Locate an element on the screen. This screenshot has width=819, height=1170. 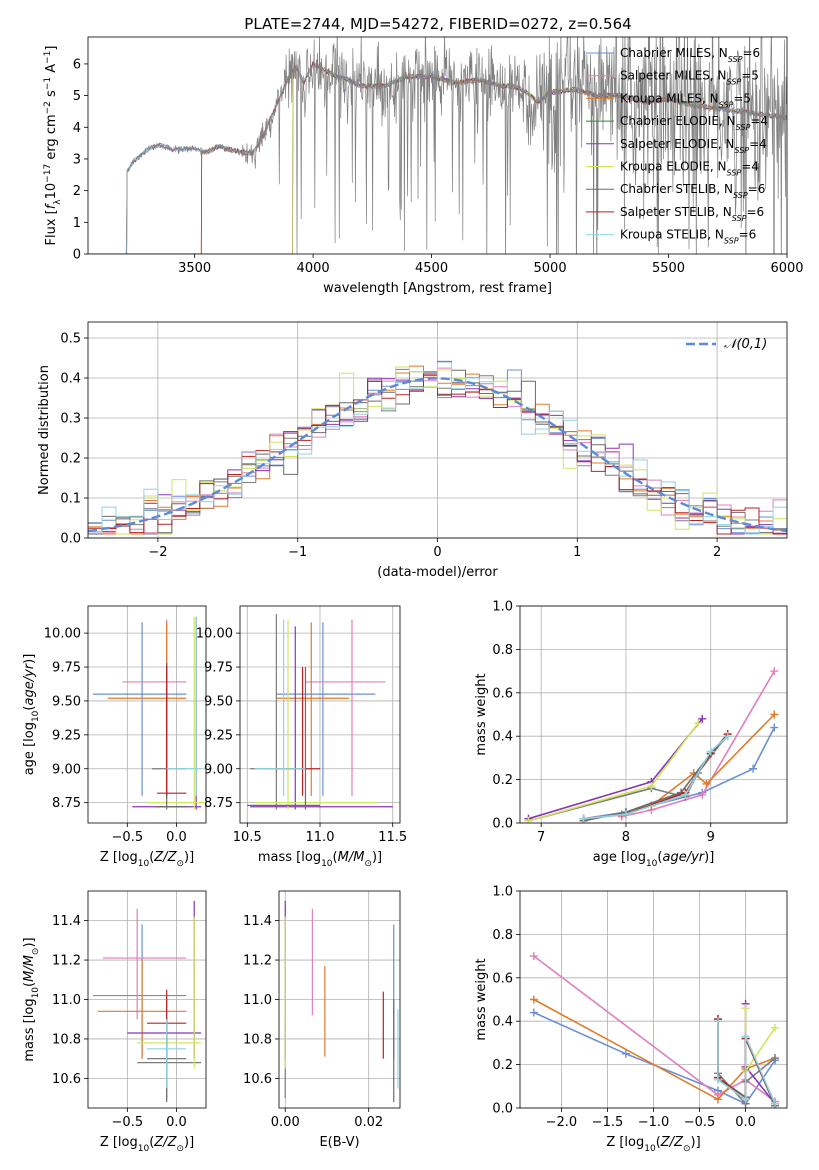
y-tick-label: 1 is located at coordinates (77, 223).